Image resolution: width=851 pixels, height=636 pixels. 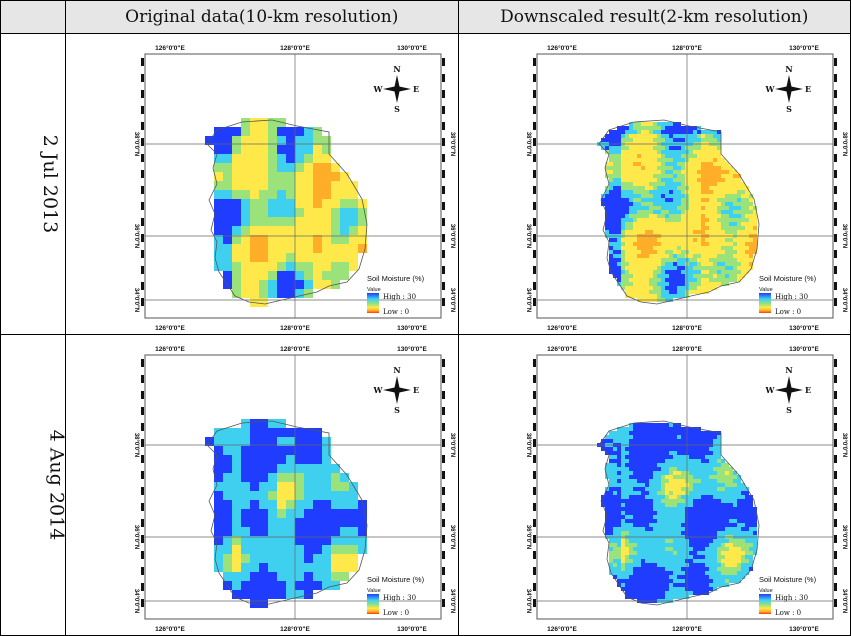 What do you see at coordinates (33, 184) in the screenshot?
I see `row-label-cell: 2 Jul 2013` at bounding box center [33, 184].